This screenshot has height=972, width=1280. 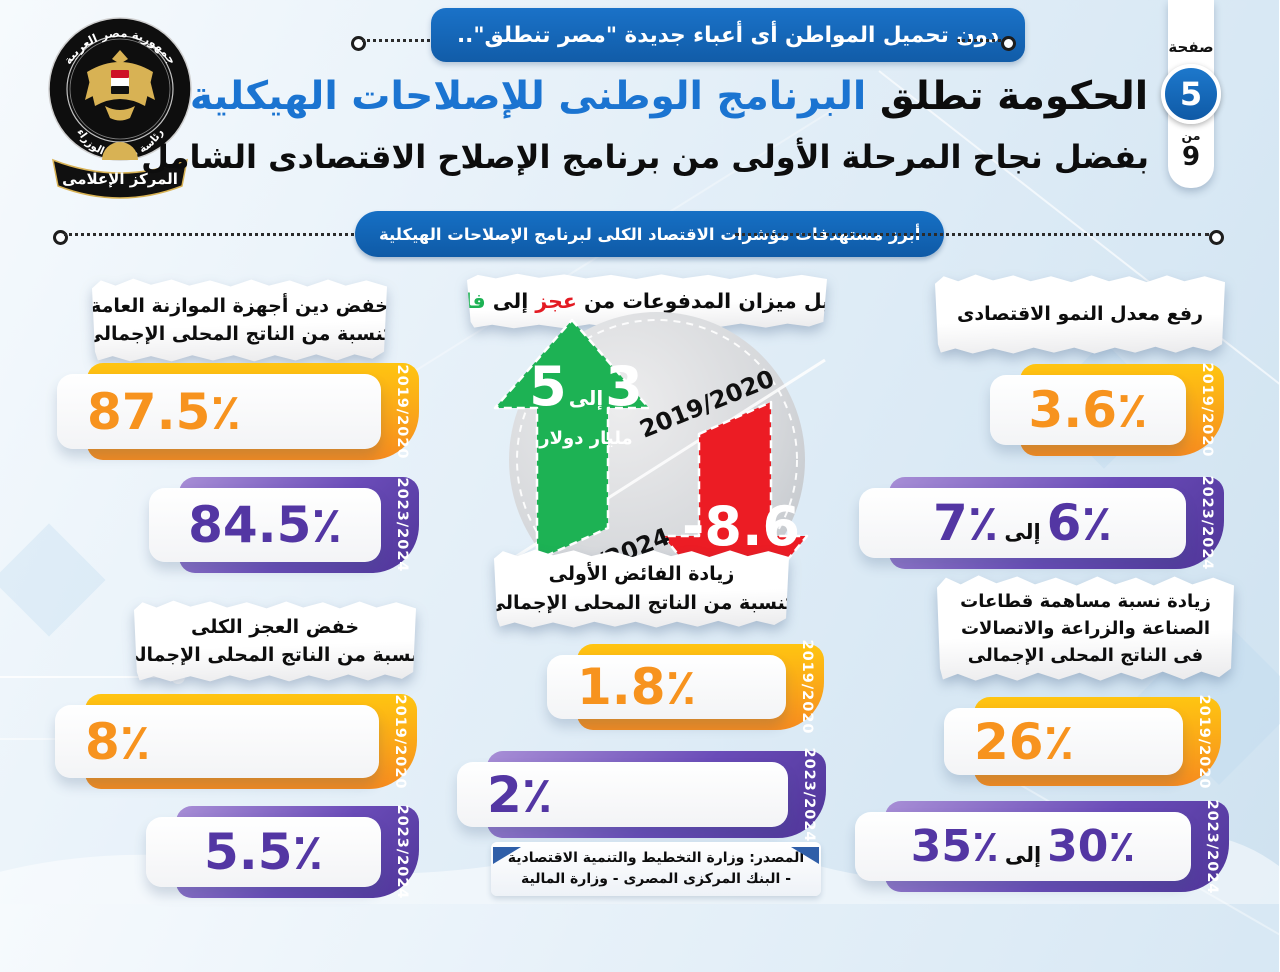 What do you see at coordinates (1086, 601) in the screenshot?
I see `card-title-line: زيادة نسبة مساهمة قطاعات` at bounding box center [1086, 601].